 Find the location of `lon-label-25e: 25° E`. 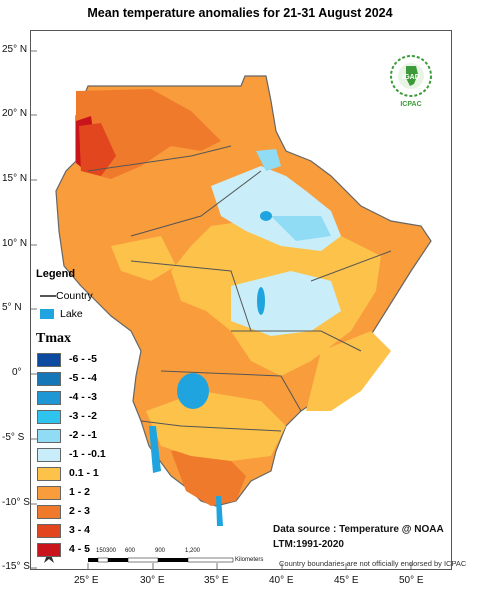

lon-label-25e: 25° E is located at coordinates (86, 580).